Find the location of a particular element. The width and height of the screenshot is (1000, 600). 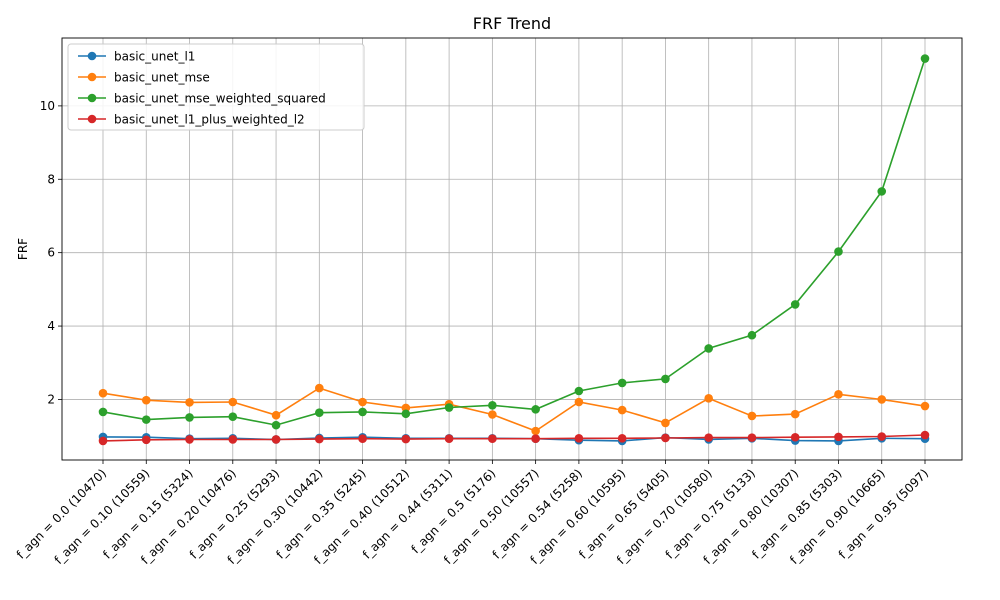

legend-entry: basic_unet_mse_weighted_squared is located at coordinates (202, 99).